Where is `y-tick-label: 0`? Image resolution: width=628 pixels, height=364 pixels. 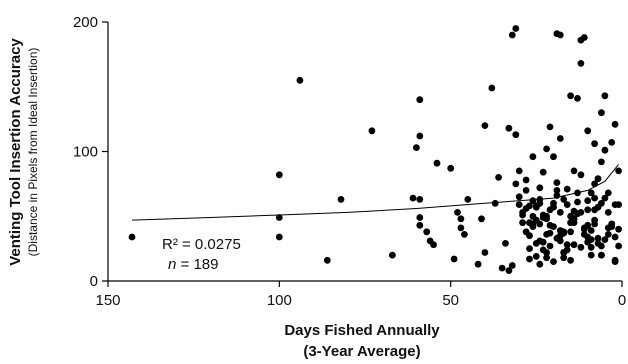
y-tick-label: 0 is located at coordinates (94, 281).